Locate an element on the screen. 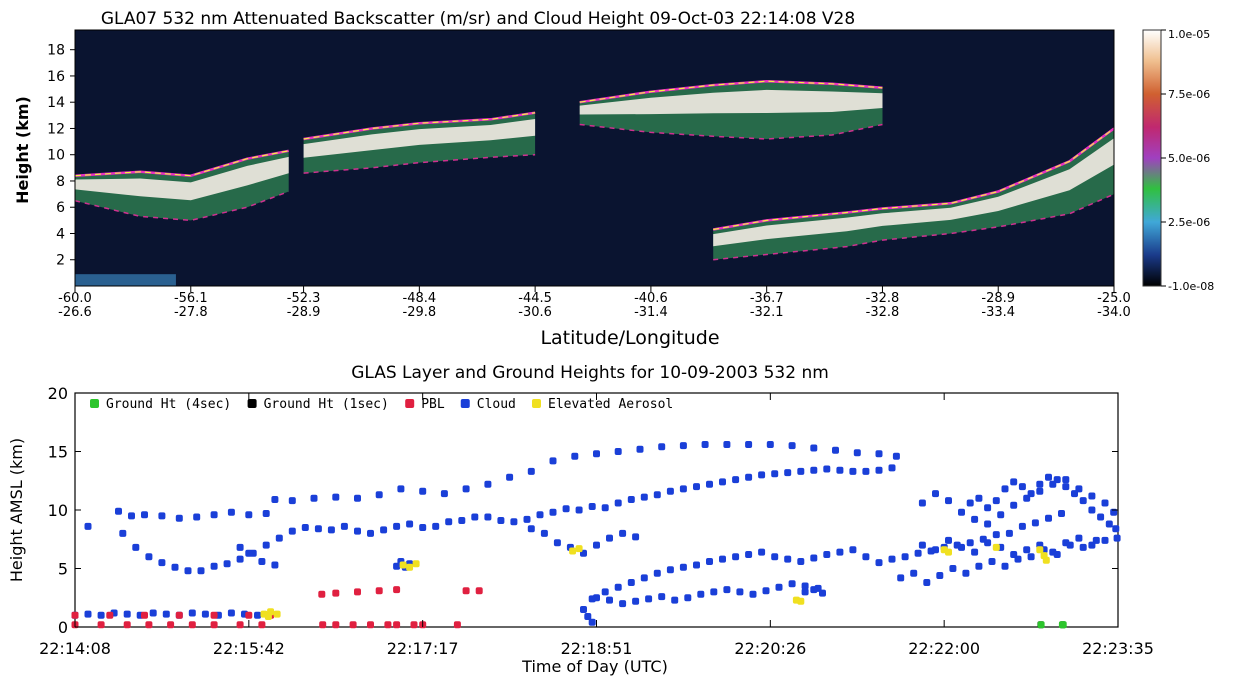 The image size is (1244, 679). legend-label: Ground Ht (1sec) is located at coordinates (326, 404).